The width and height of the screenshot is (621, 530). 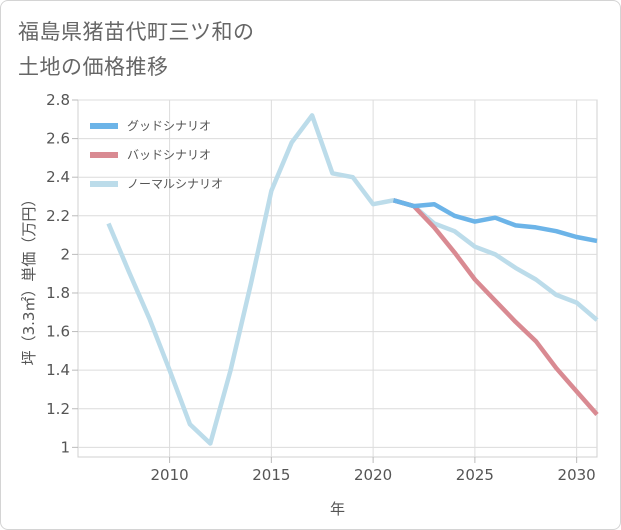 I want to click on x-axis-label: 年, so click(x=337, y=509).